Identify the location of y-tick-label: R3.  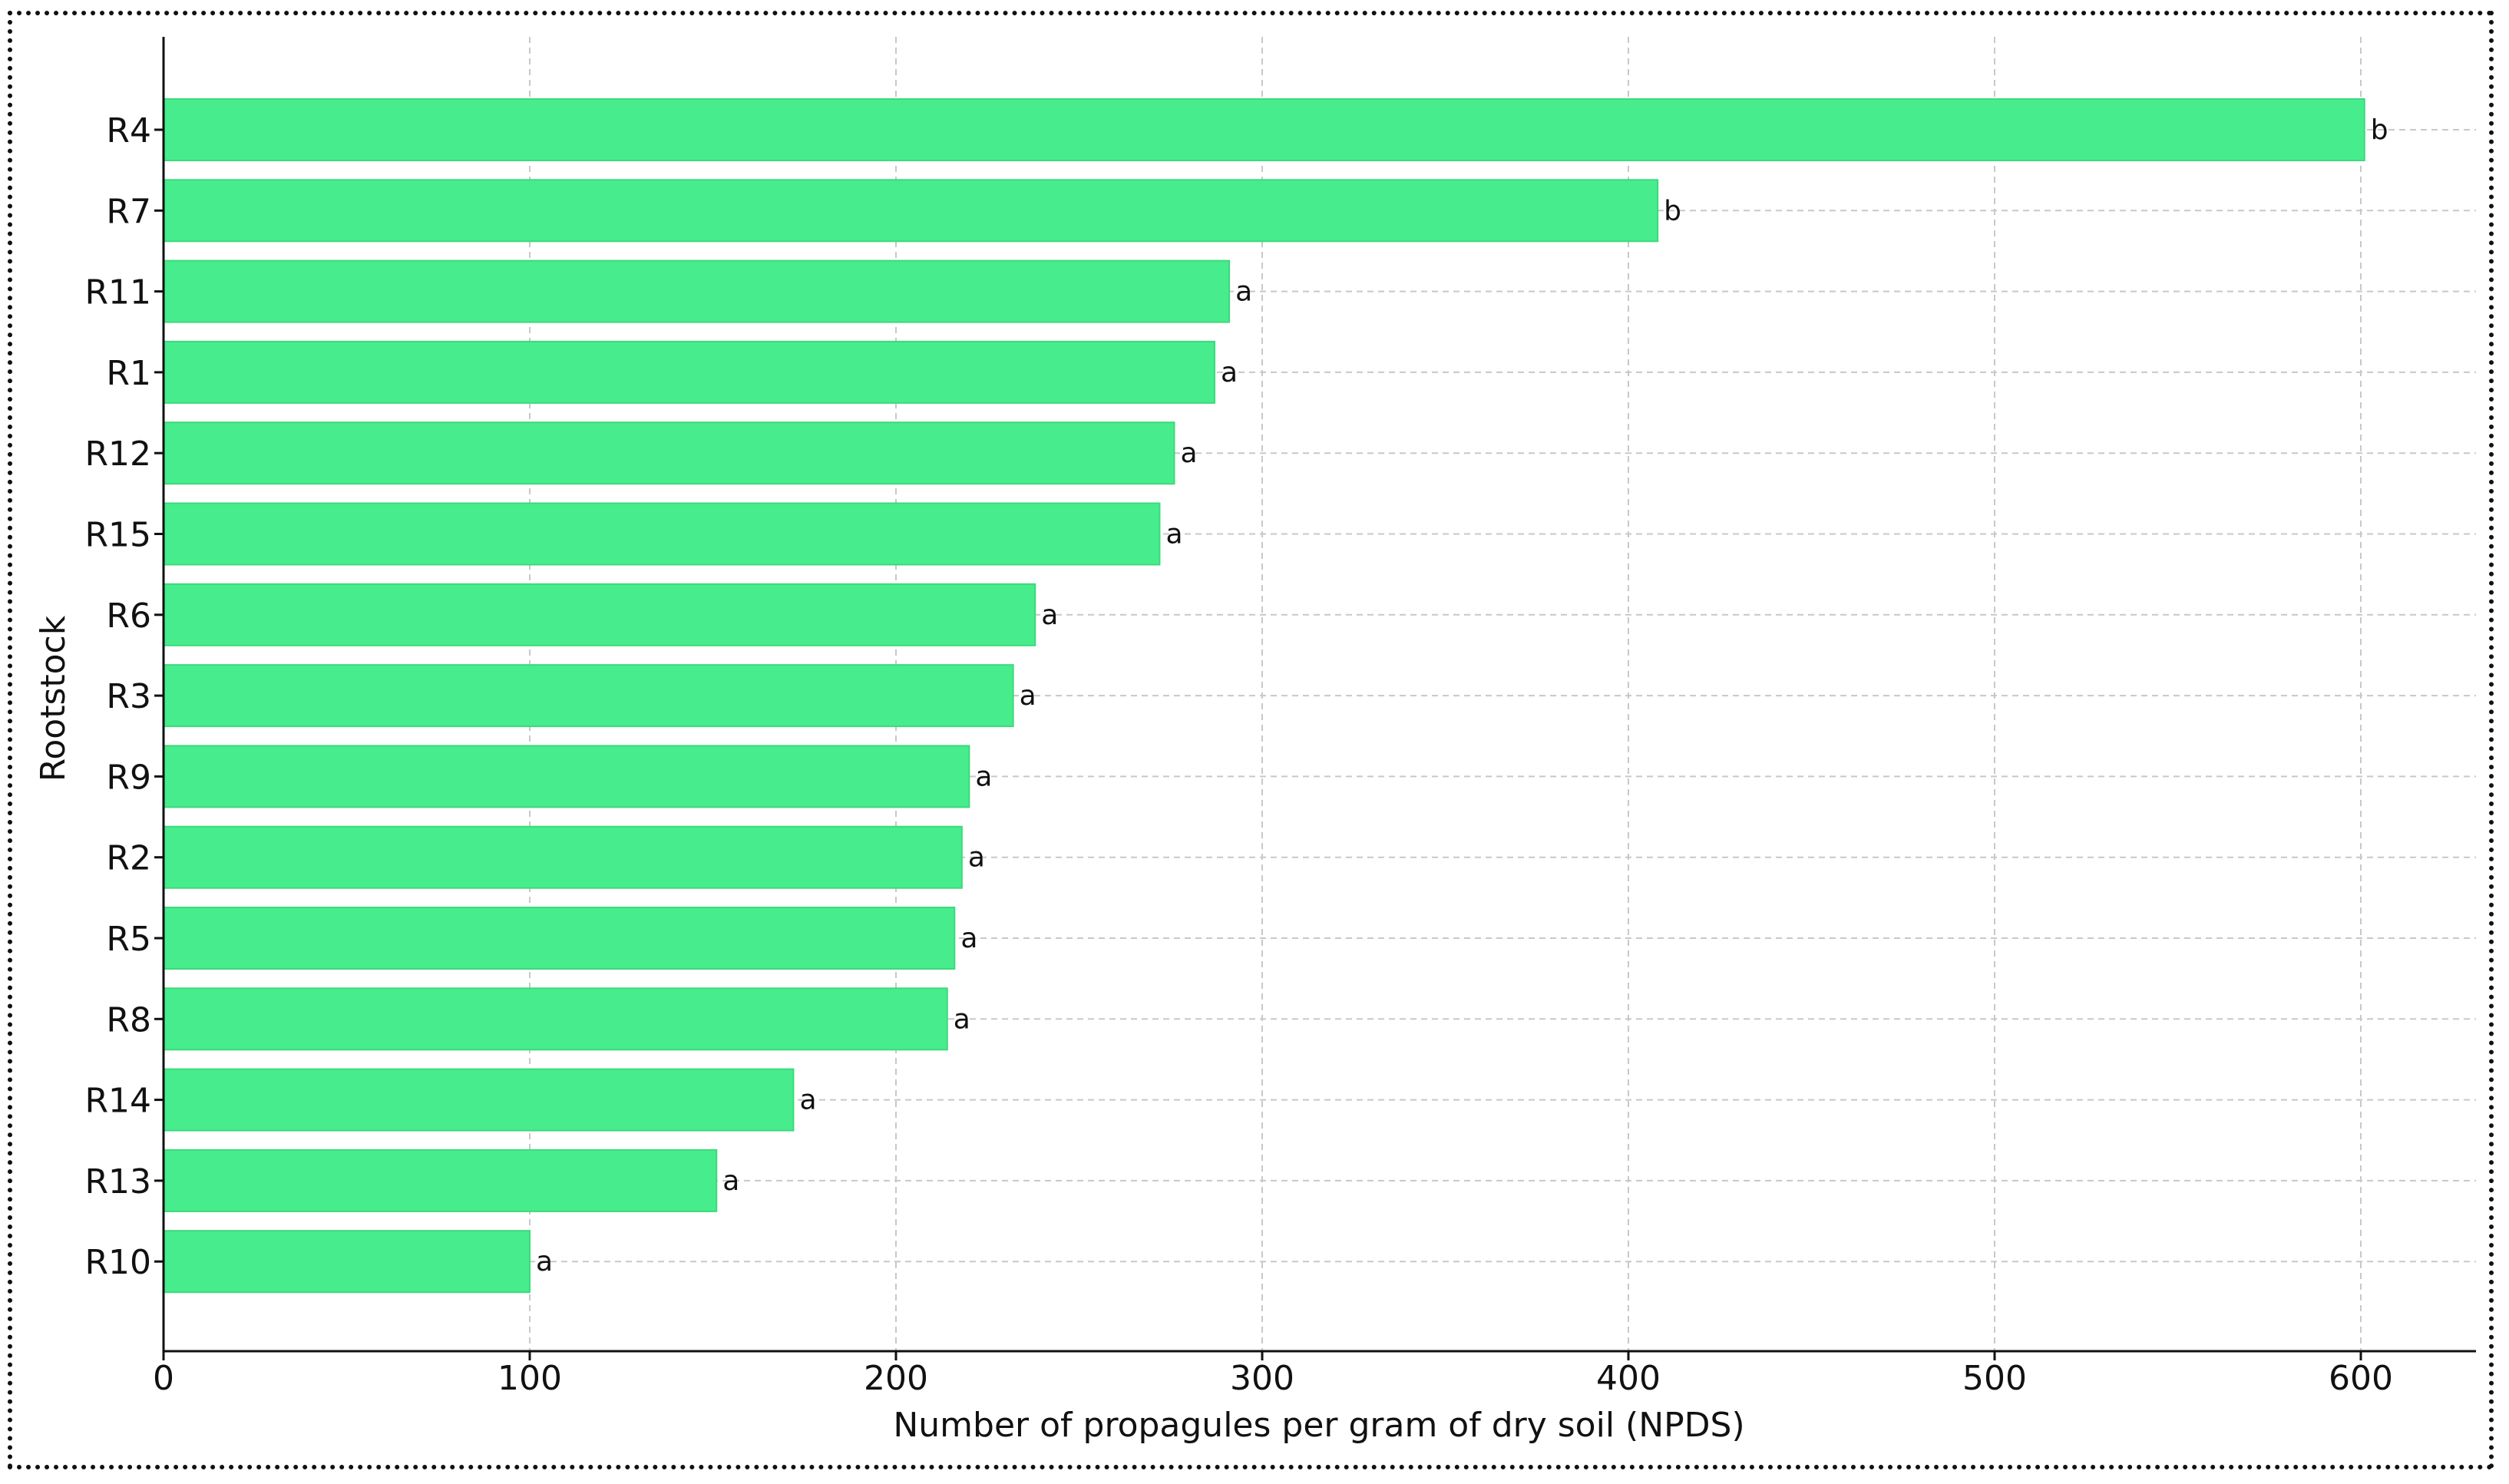
(128, 696).